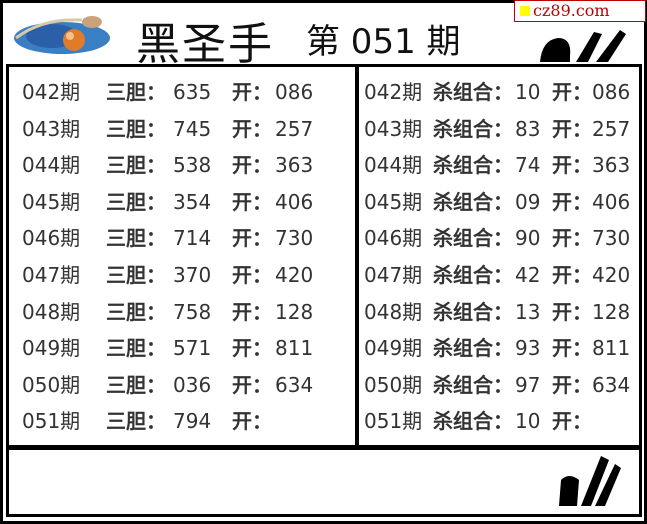  What do you see at coordinates (323, 35) in the screenshot?
I see `header: 黑圣手 第 051 期 cz89.com` at bounding box center [323, 35].